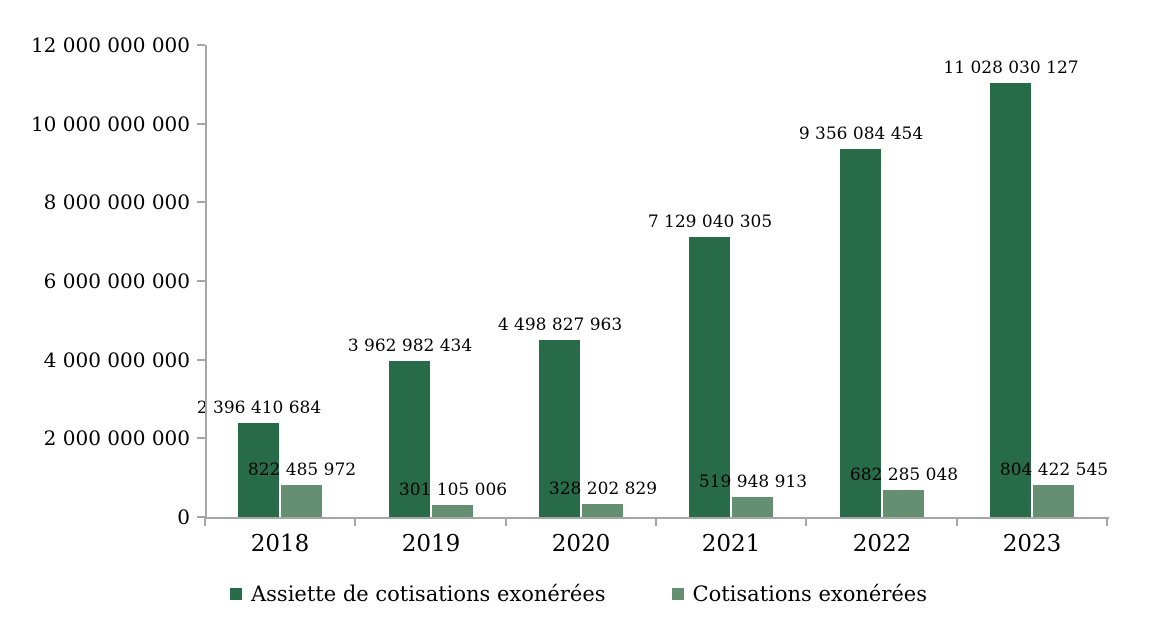 The width and height of the screenshot is (1157, 623). I want to click on bar-series1-2021, so click(709, 377).